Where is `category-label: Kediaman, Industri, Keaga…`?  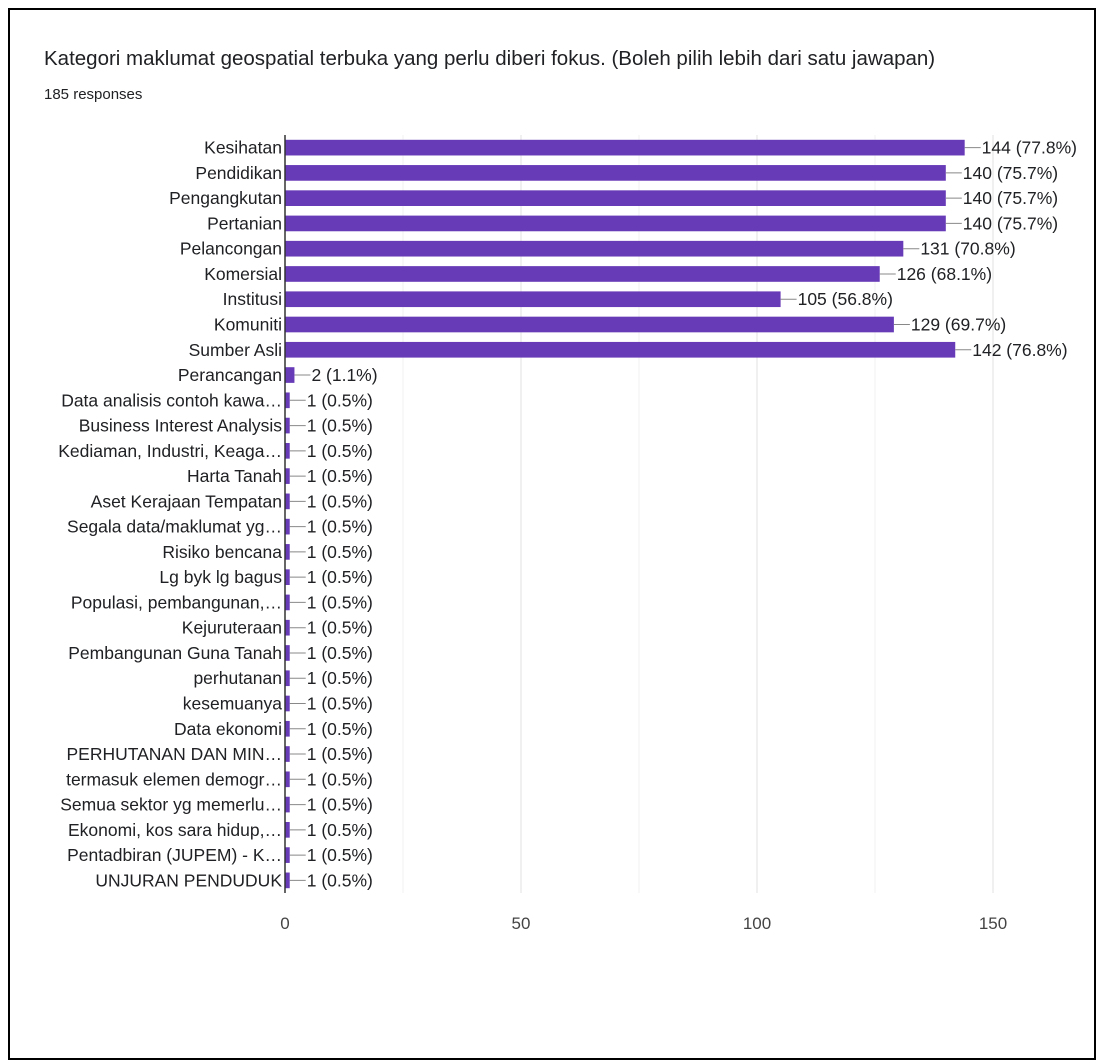 category-label: Kediaman, Industri, Keaga… is located at coordinates (170, 451).